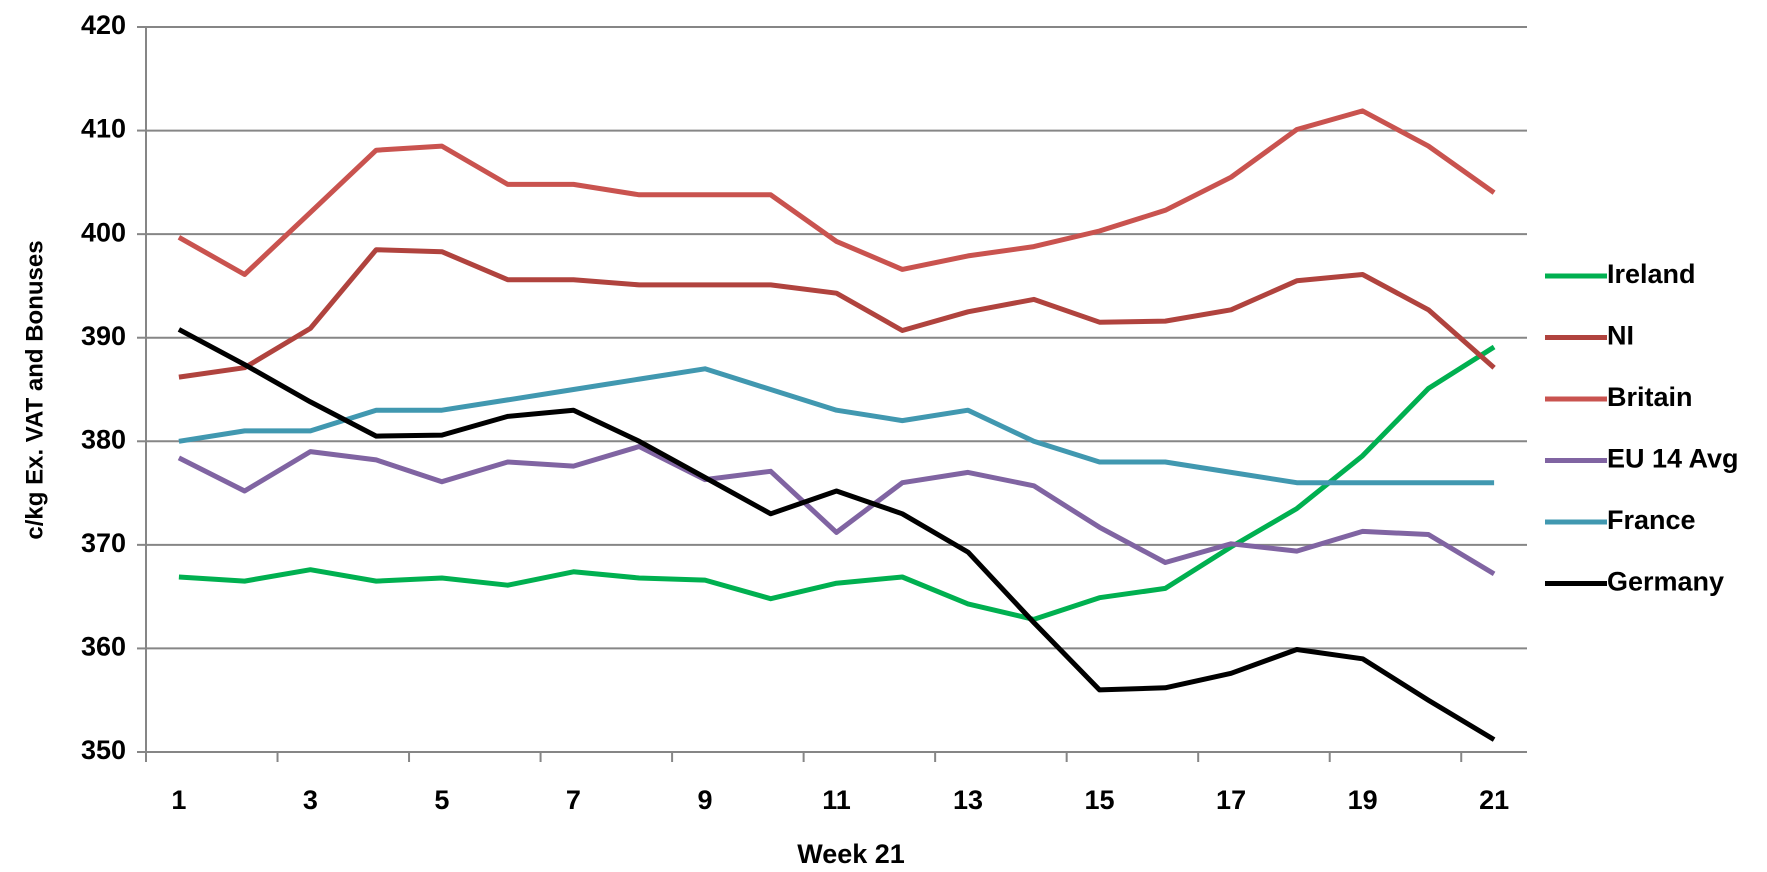 Image resolution: width=1767 pixels, height=872 pixels. What do you see at coordinates (1651, 274) in the screenshot?
I see `legend-label: Ireland` at bounding box center [1651, 274].